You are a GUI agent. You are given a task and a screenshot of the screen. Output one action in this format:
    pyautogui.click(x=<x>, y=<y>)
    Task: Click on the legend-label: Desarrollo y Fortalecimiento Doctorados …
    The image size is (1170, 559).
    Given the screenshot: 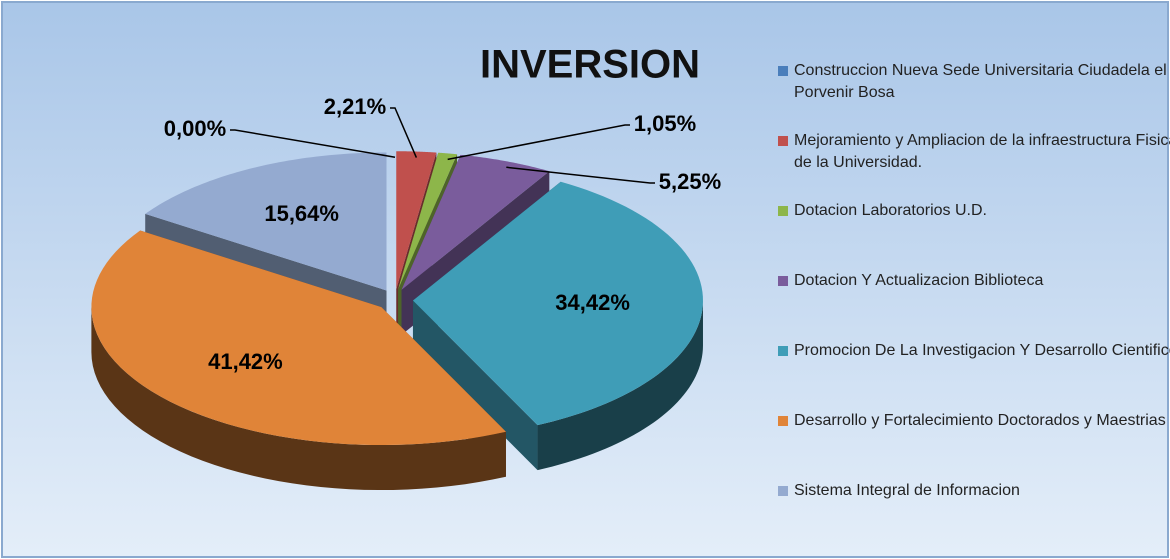 What is the action you would take?
    pyautogui.click(x=980, y=420)
    